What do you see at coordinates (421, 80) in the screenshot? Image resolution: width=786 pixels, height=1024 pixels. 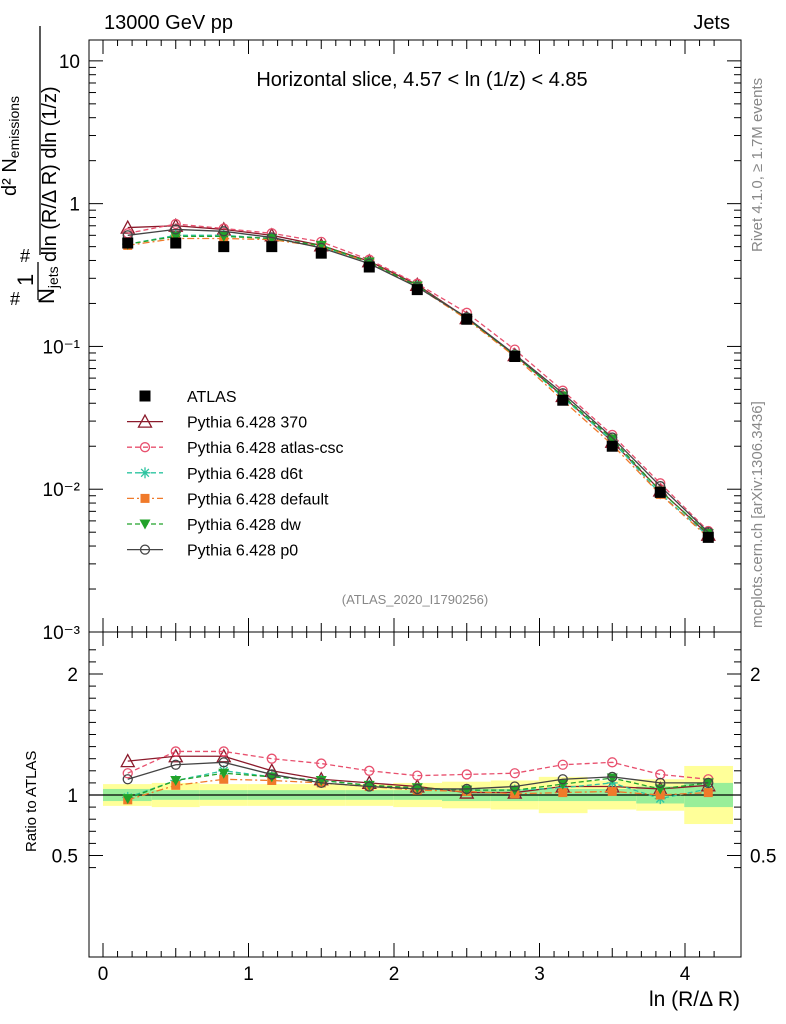 I see `chart-title: Horizontal slice, 4.57 < ln (1/z) < 4.85` at bounding box center [421, 80].